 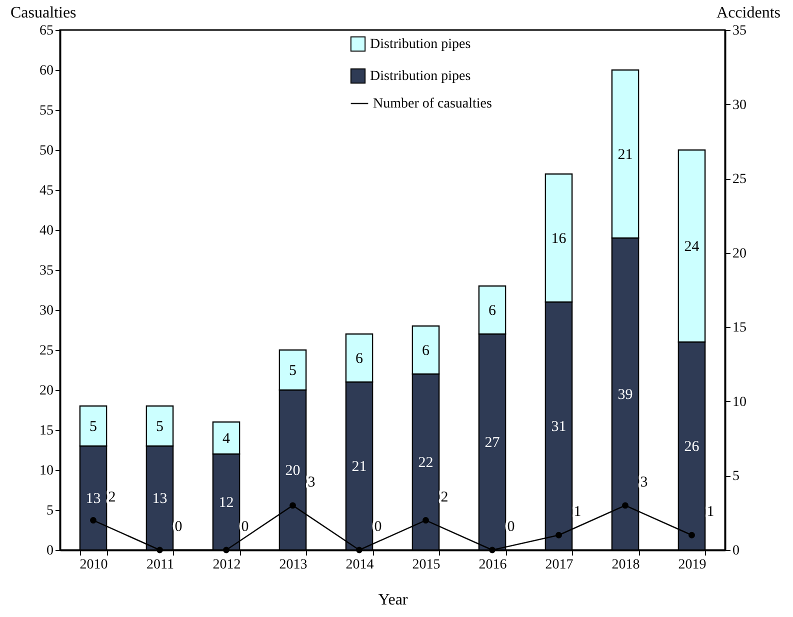 I want to click on y-tick-label: 35, so click(x=47, y=271).